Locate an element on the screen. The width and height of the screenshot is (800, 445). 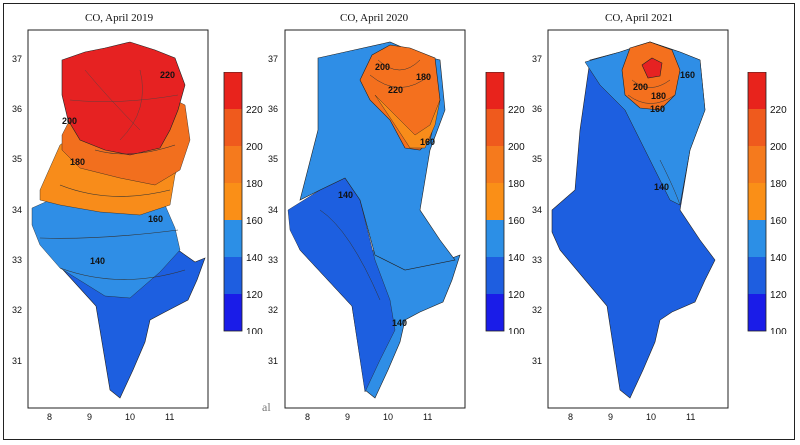
colorbar-2021: 220 200 180 160 140 120 100 is located at coordinates (767, 203).